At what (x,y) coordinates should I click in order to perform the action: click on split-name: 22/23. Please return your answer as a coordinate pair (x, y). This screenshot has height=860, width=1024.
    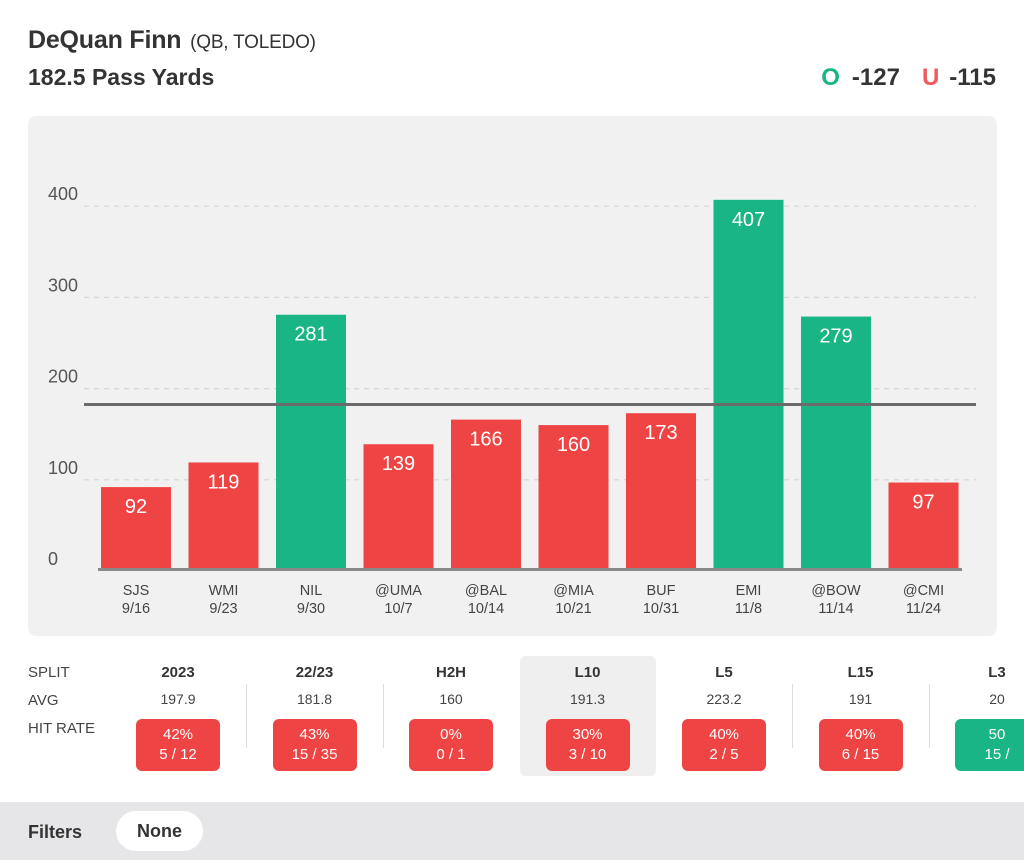
    Looking at the image, I should click on (314, 672).